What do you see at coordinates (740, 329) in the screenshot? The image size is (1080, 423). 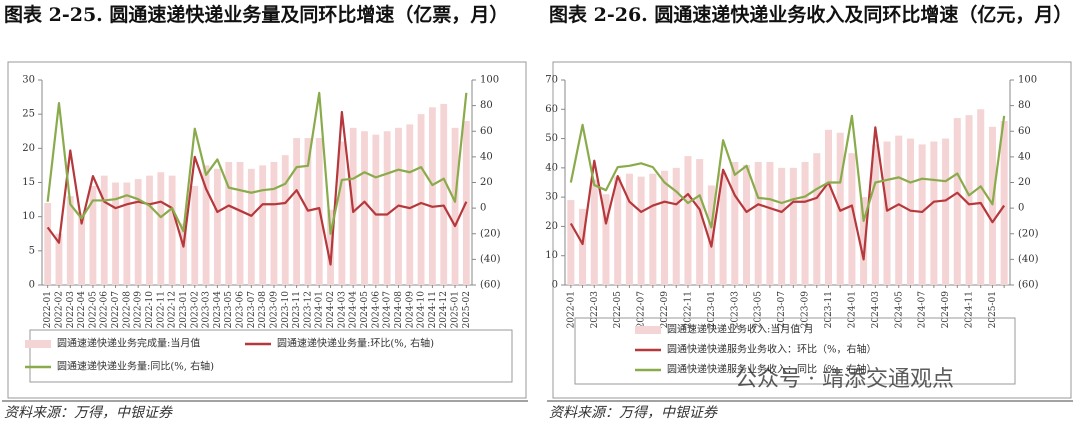 I see `legend-label: 圆通速递快递业务收入:当月值 月` at bounding box center [740, 329].